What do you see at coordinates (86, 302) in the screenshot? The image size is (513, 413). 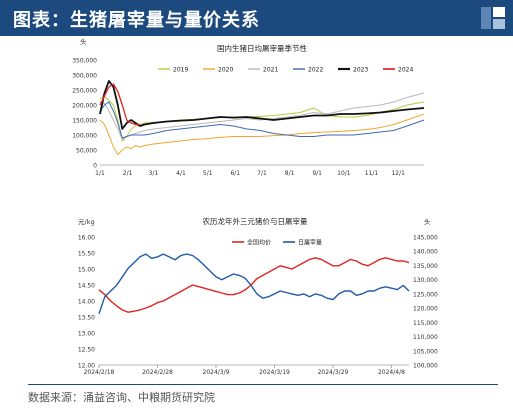 I see `left-y-tick-label: 14.00` at bounding box center [86, 302].